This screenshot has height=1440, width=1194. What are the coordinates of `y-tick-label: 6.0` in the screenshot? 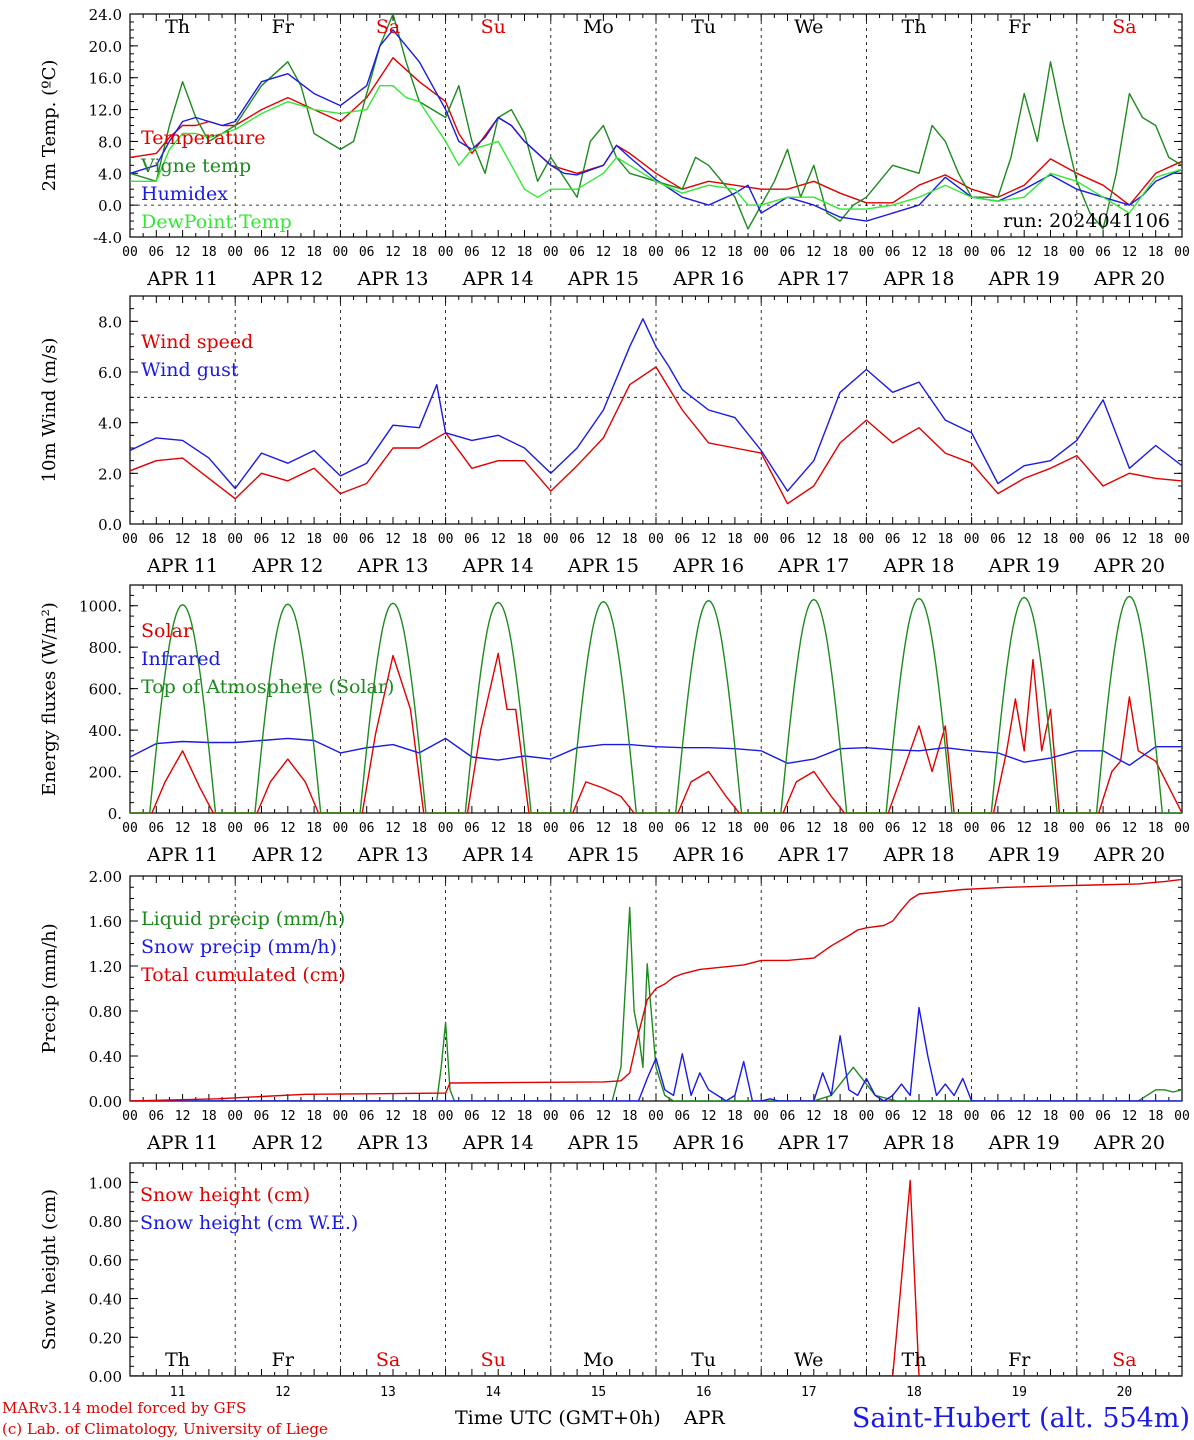 It's located at (110, 373).